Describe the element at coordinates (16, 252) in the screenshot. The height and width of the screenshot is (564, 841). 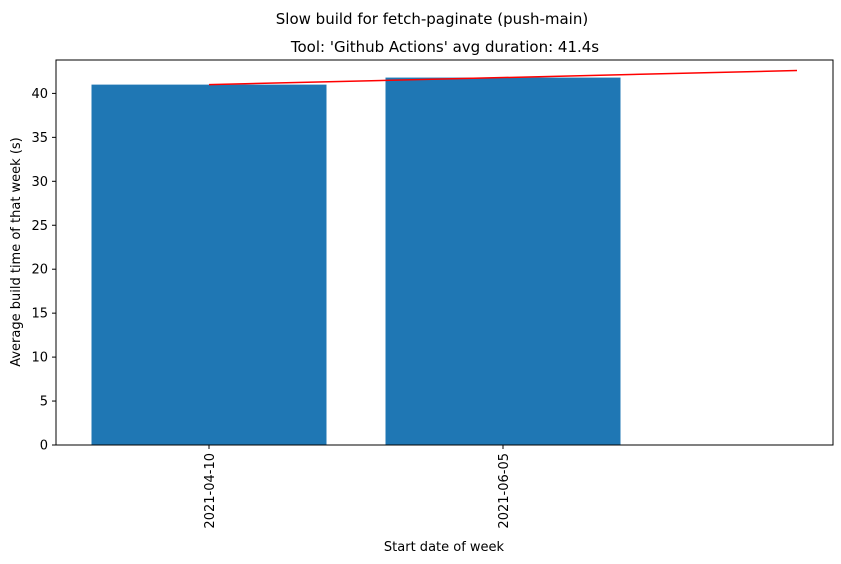
I see `y-axis-label: Average build time of that week (s)` at that location.